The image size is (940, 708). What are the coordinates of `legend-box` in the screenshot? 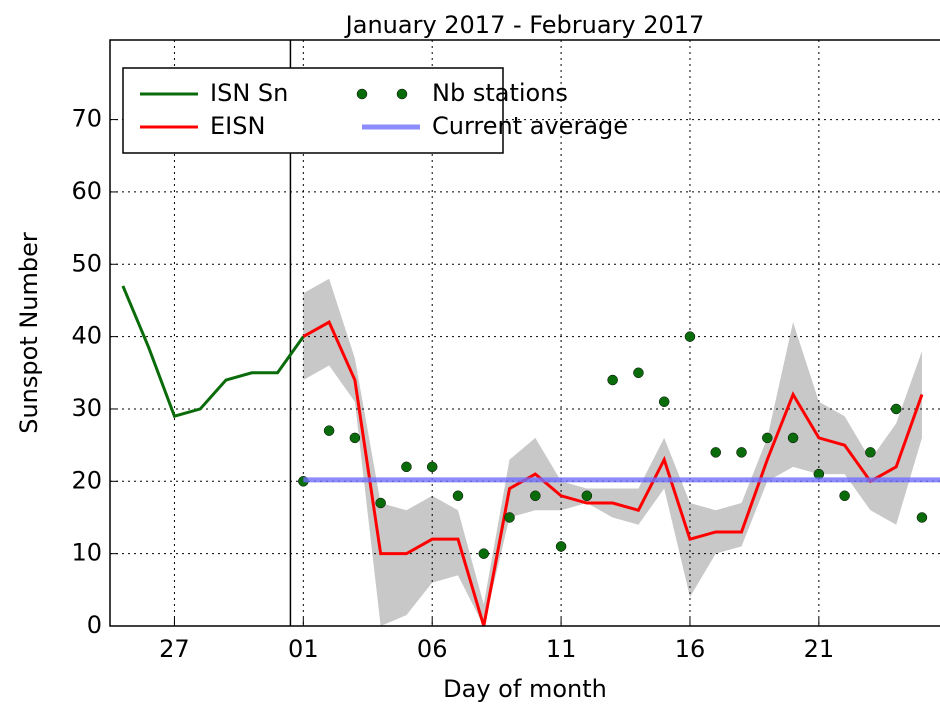 It's located at (313, 110).